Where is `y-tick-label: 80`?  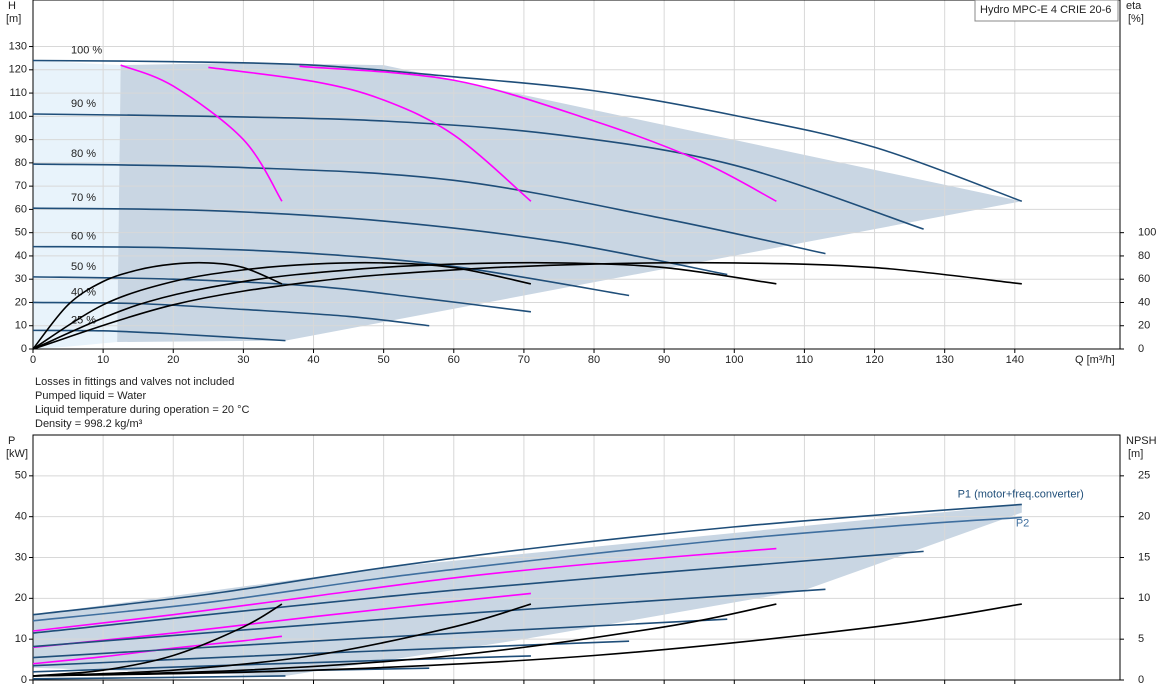 y-tick-label: 80 is located at coordinates (21, 163).